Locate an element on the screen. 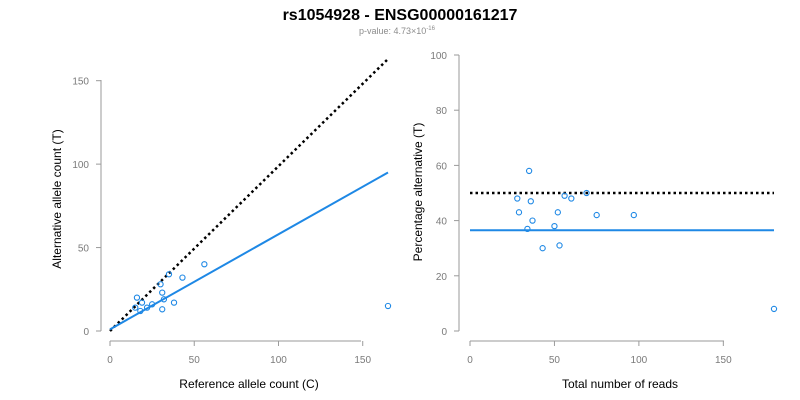  left-x-tick-label: 50 is located at coordinates (195, 360).